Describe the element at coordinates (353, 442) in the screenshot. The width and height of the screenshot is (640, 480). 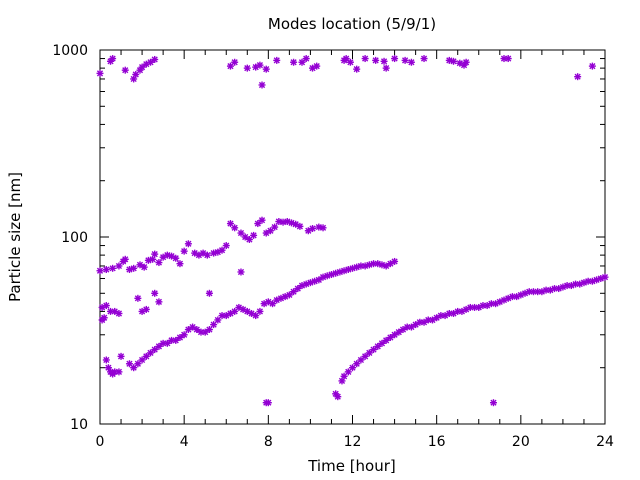
I see `x-tick-label: 12` at that location.